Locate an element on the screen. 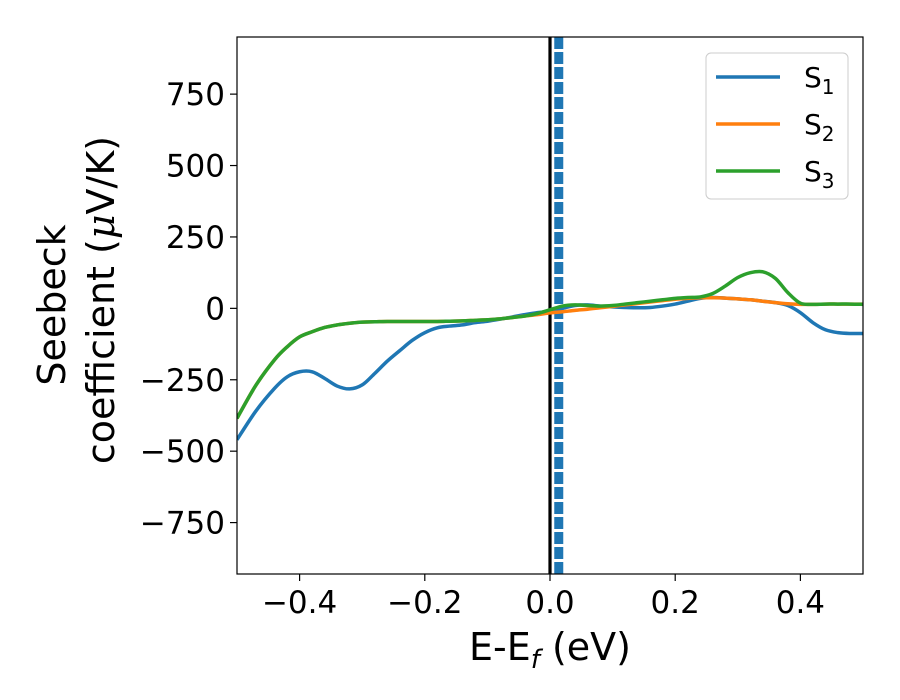 The width and height of the screenshot is (900, 700). vertical-reference-lines is located at coordinates (556, 305).